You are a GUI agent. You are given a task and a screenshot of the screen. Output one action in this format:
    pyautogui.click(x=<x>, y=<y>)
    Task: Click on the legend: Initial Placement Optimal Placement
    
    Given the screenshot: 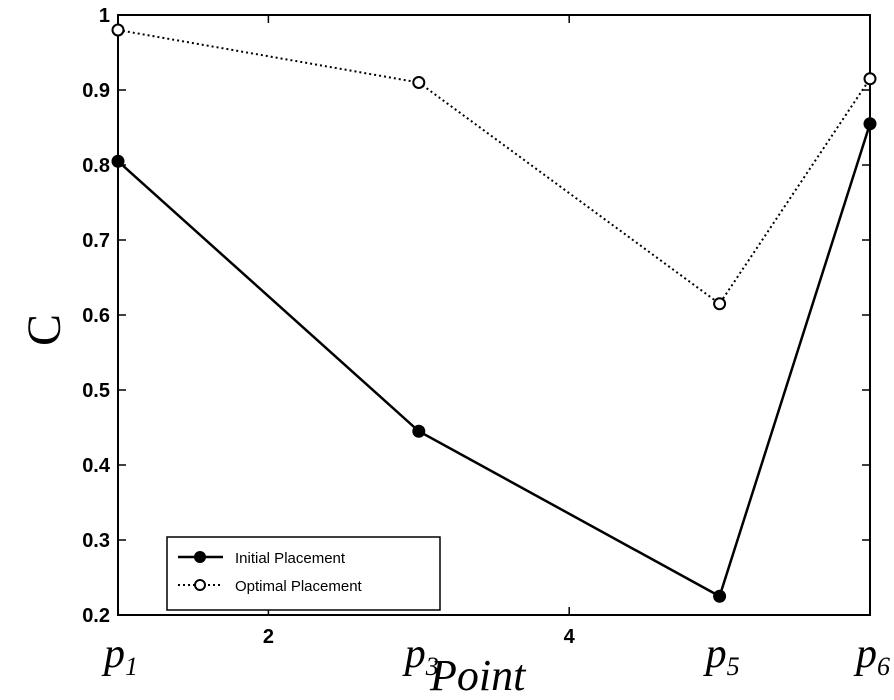 What is the action you would take?
    pyautogui.click(x=303, y=573)
    